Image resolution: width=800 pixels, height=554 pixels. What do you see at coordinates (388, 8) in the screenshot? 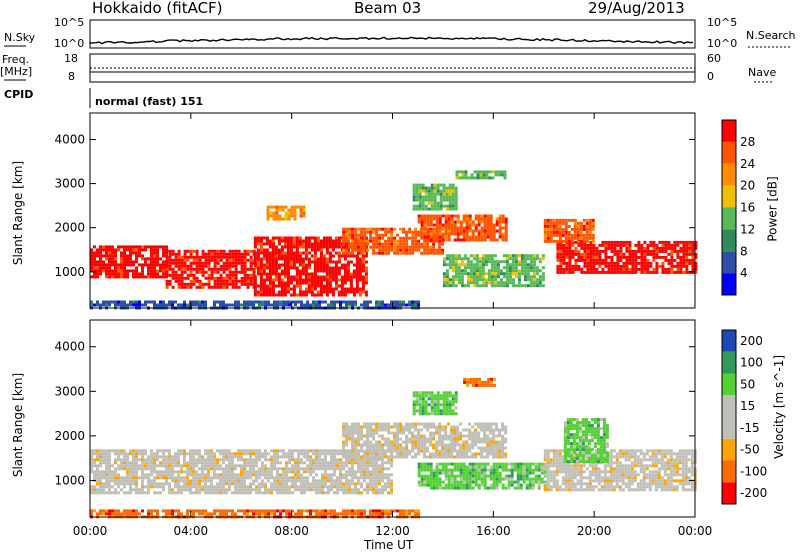
I see `beam-title: Beam 03` at bounding box center [388, 8].